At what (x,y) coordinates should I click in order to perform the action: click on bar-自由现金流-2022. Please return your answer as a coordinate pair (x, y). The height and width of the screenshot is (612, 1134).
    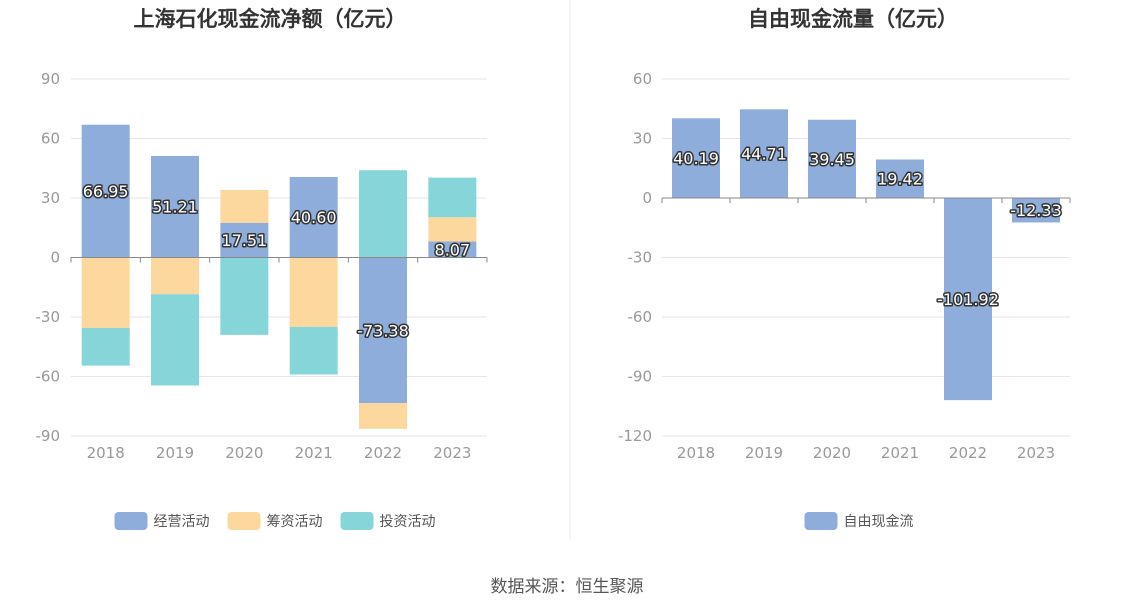
    Looking at the image, I should click on (968, 299).